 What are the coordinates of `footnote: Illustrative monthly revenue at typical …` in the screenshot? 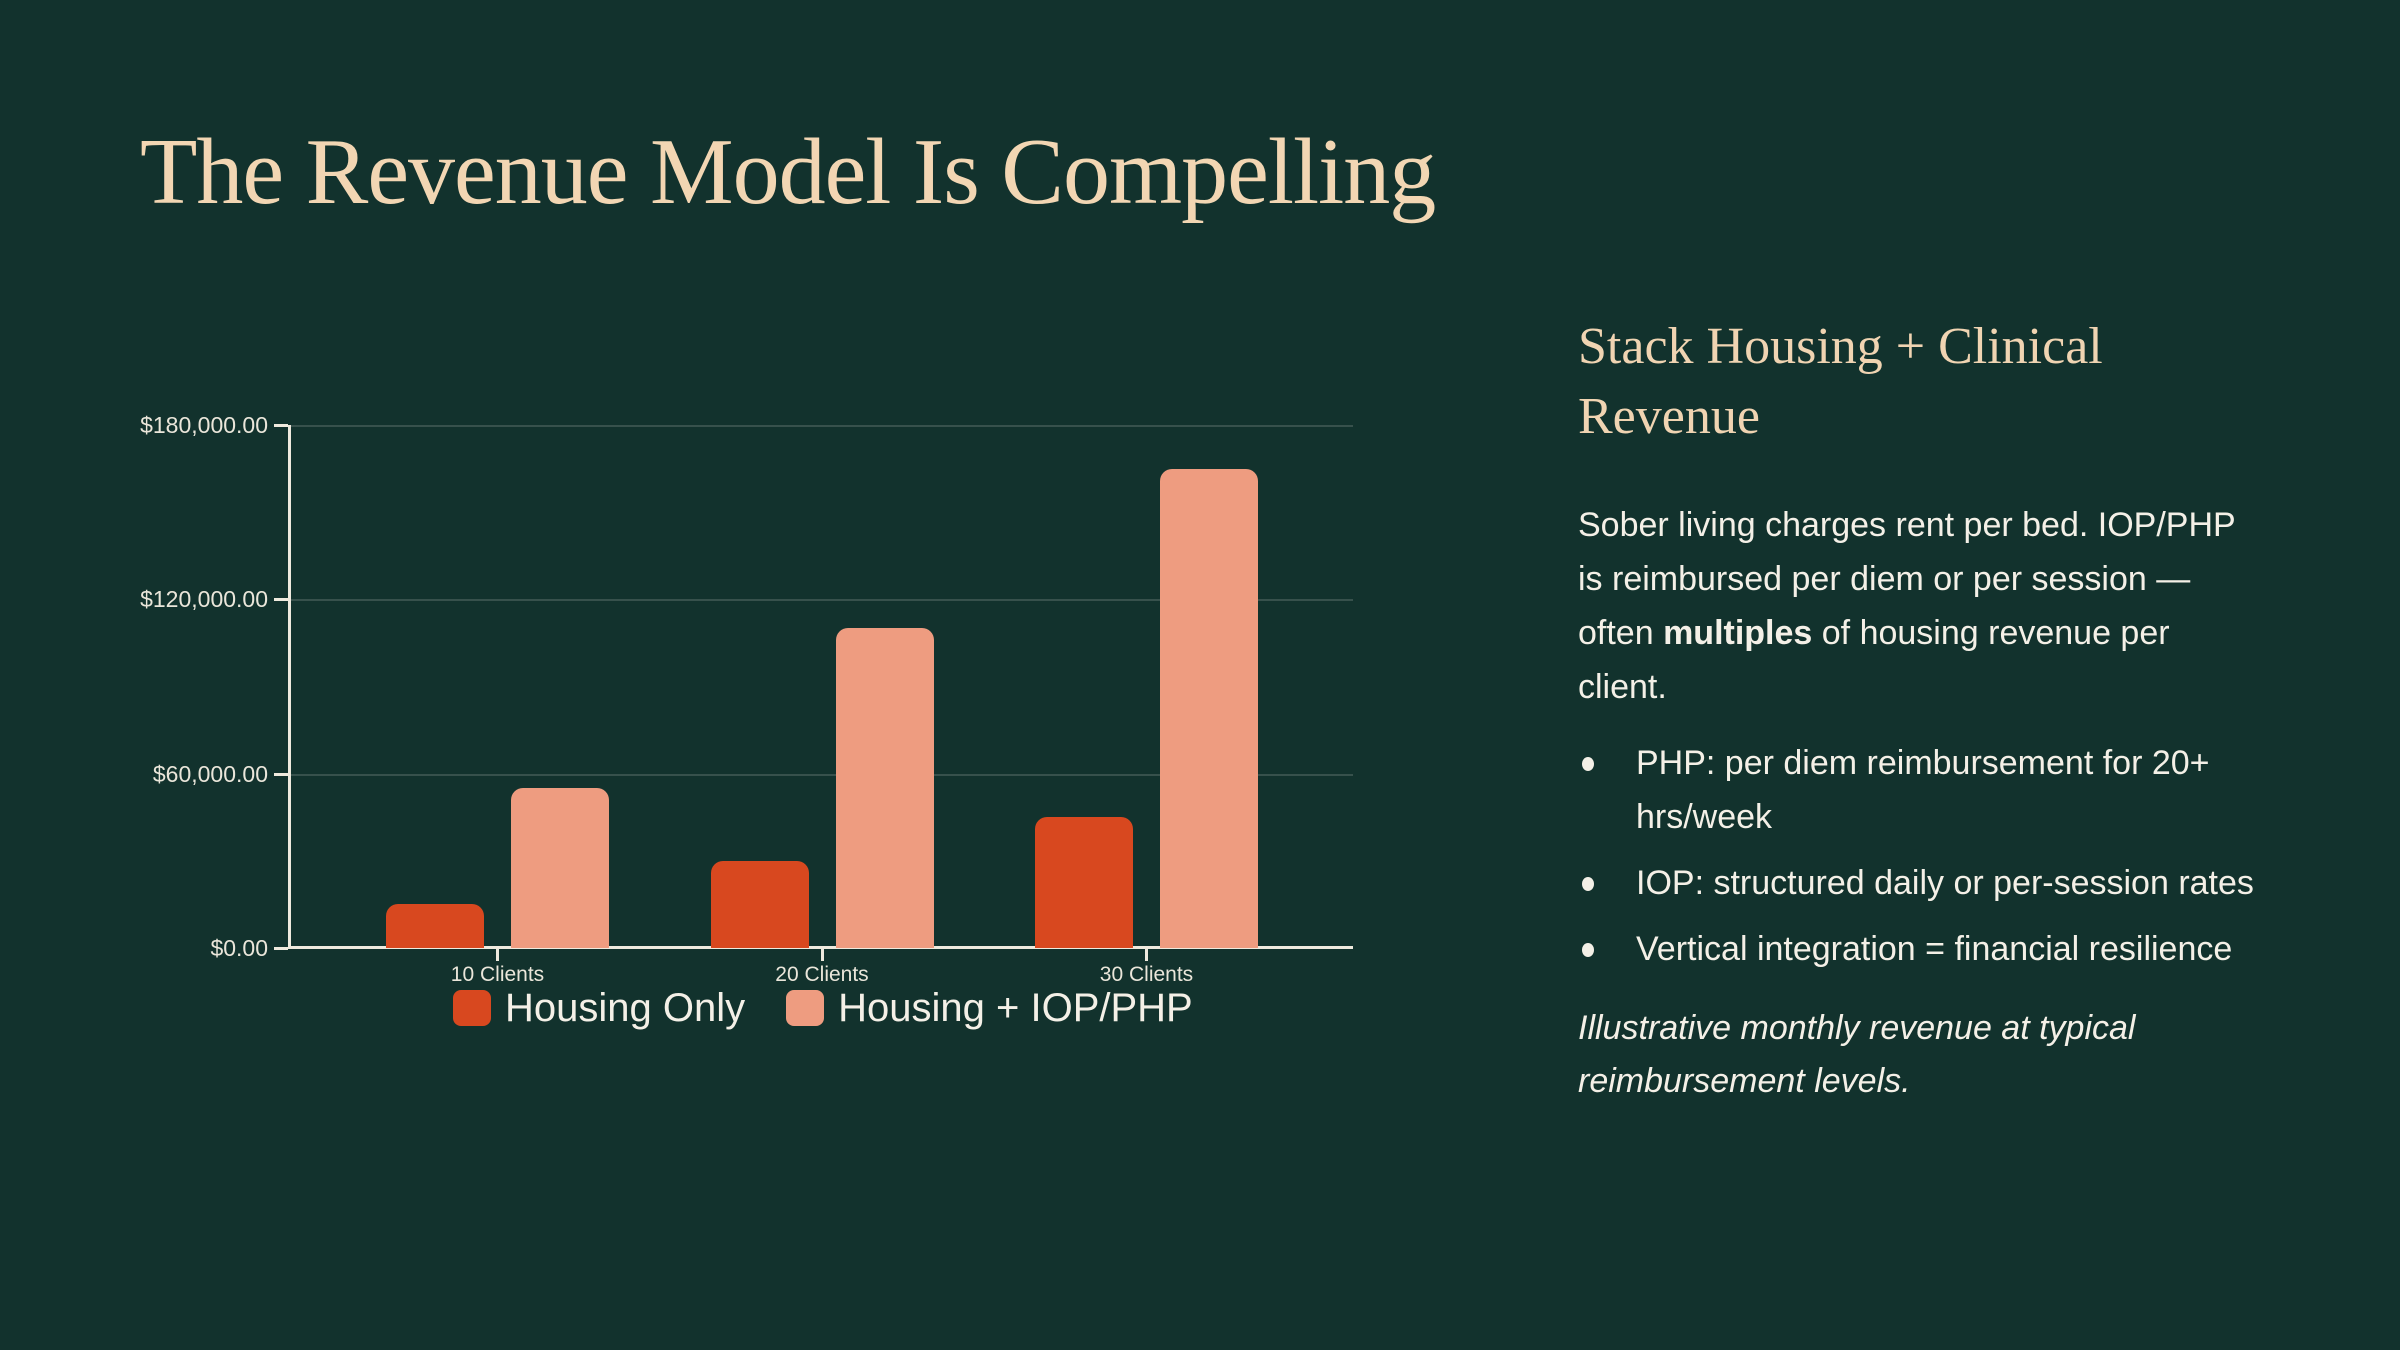 It's located at (1857, 1054).